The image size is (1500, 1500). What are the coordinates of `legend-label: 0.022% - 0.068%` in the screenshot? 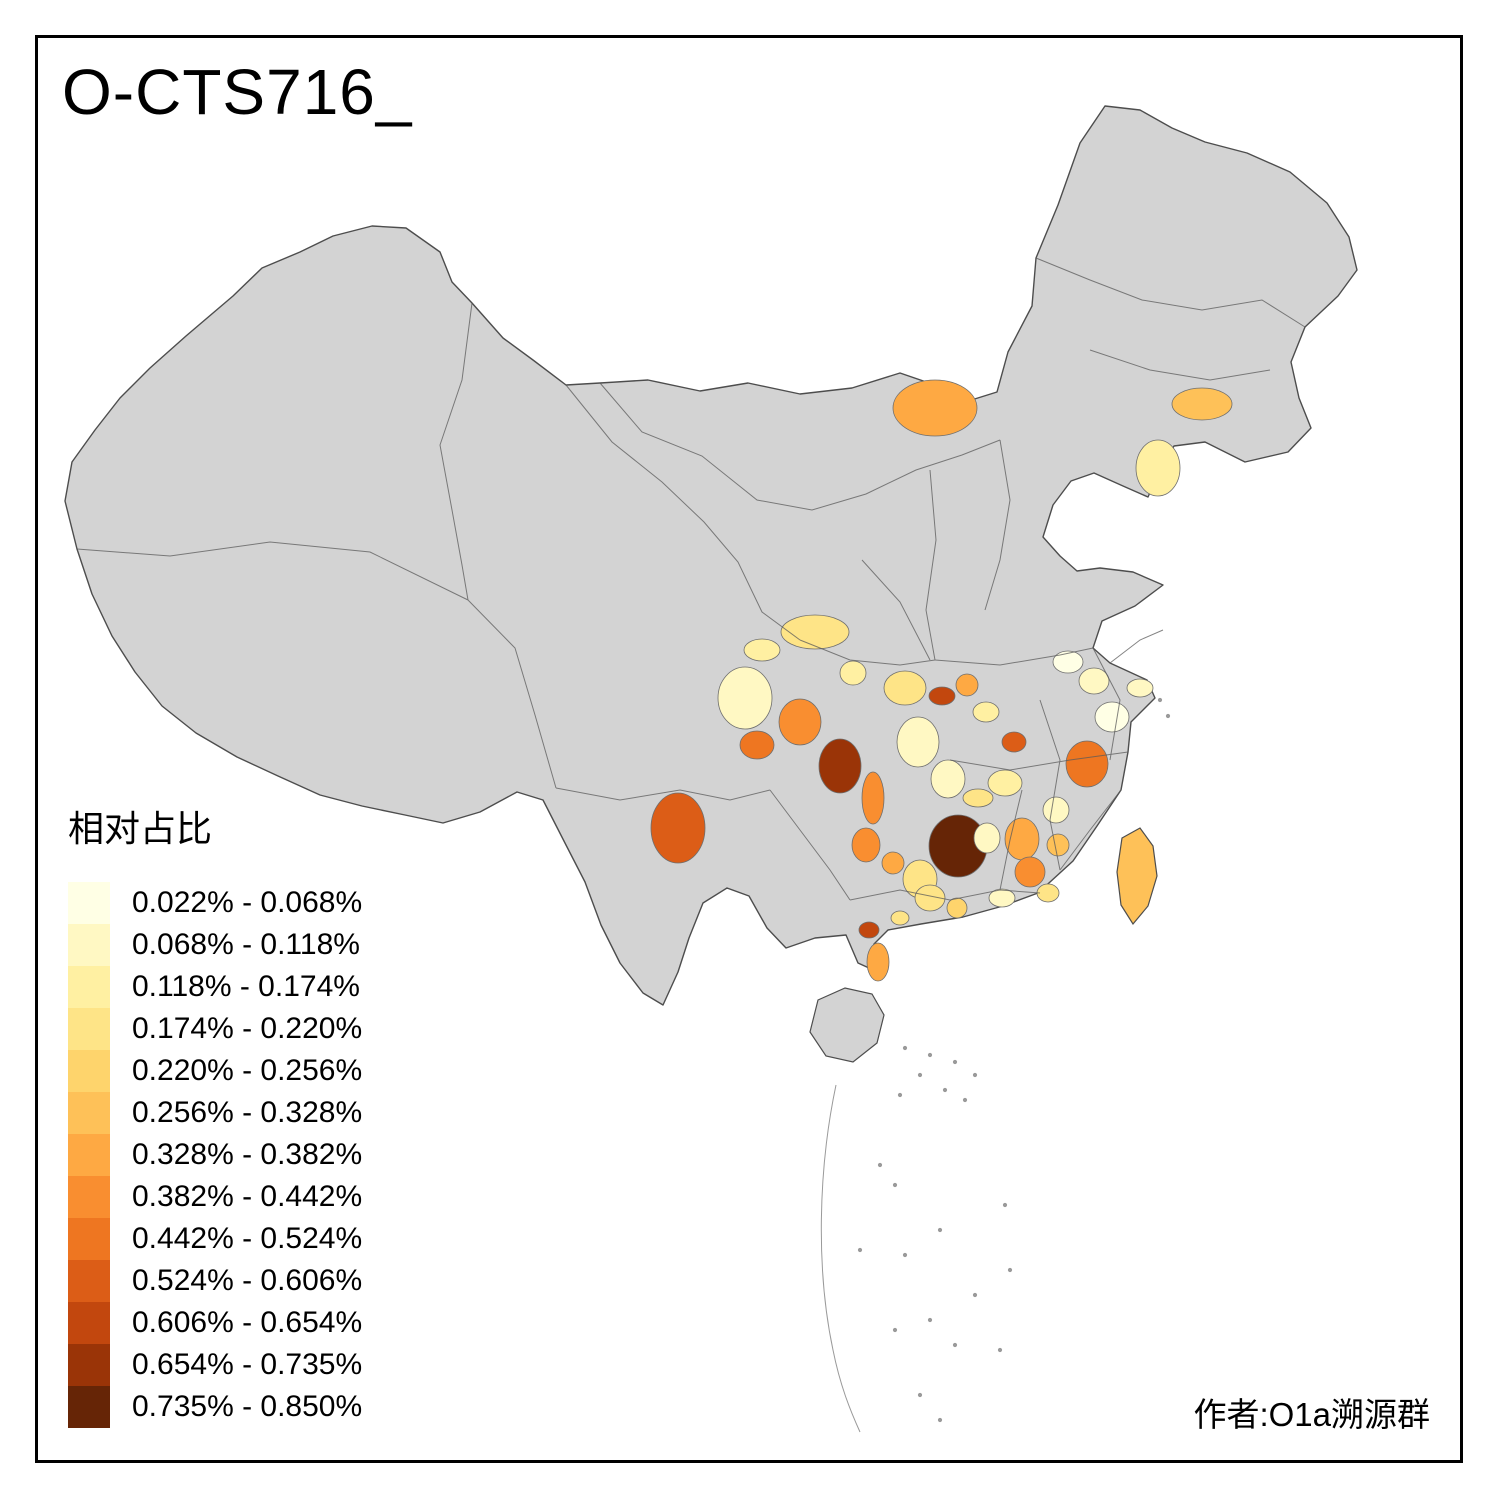 It's located at (247, 902).